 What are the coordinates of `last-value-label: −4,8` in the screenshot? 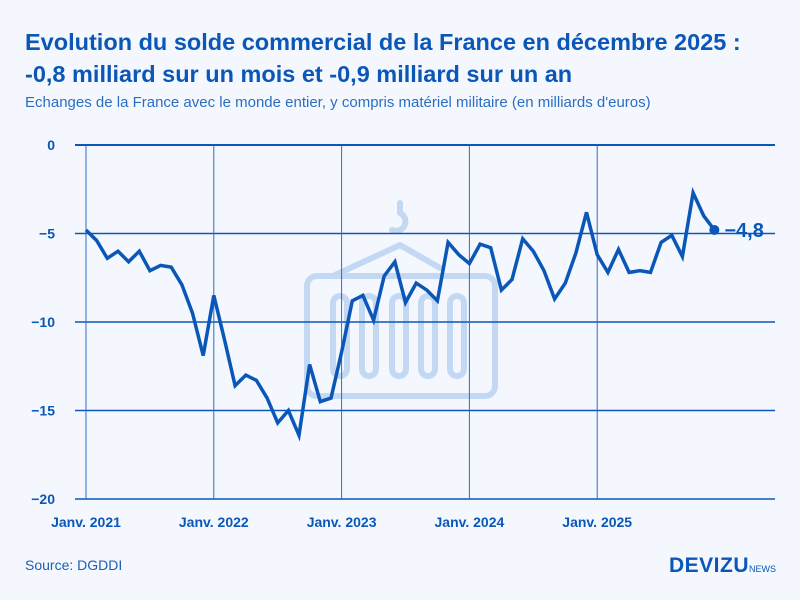 It's located at (743, 231).